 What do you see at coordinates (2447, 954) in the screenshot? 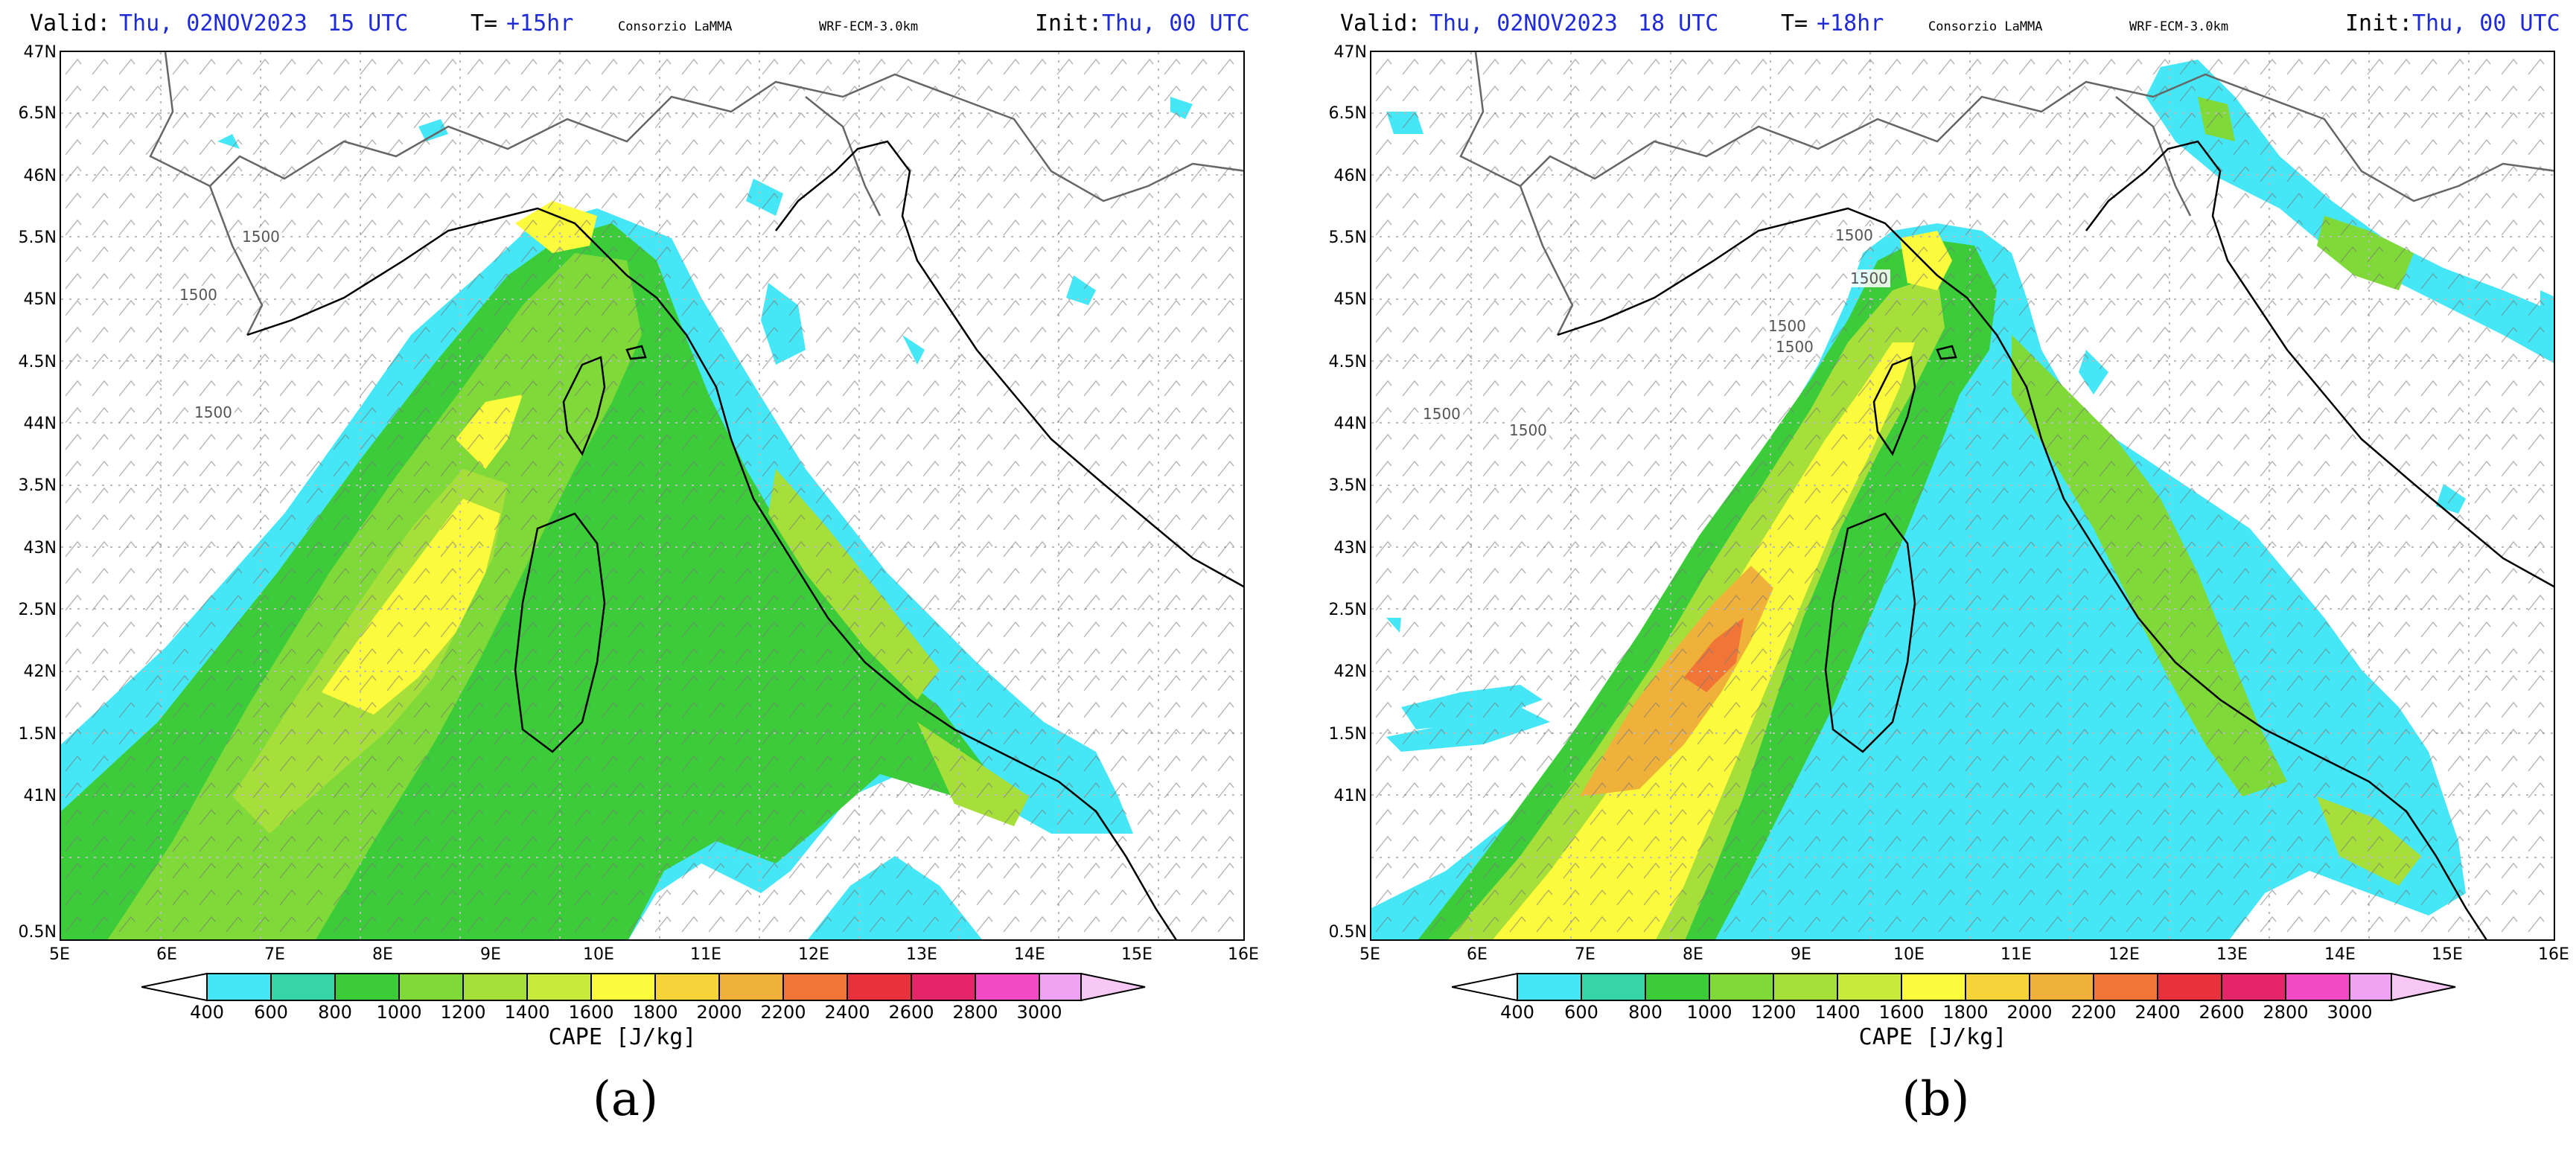
I see `lon-label: 15E` at bounding box center [2447, 954].